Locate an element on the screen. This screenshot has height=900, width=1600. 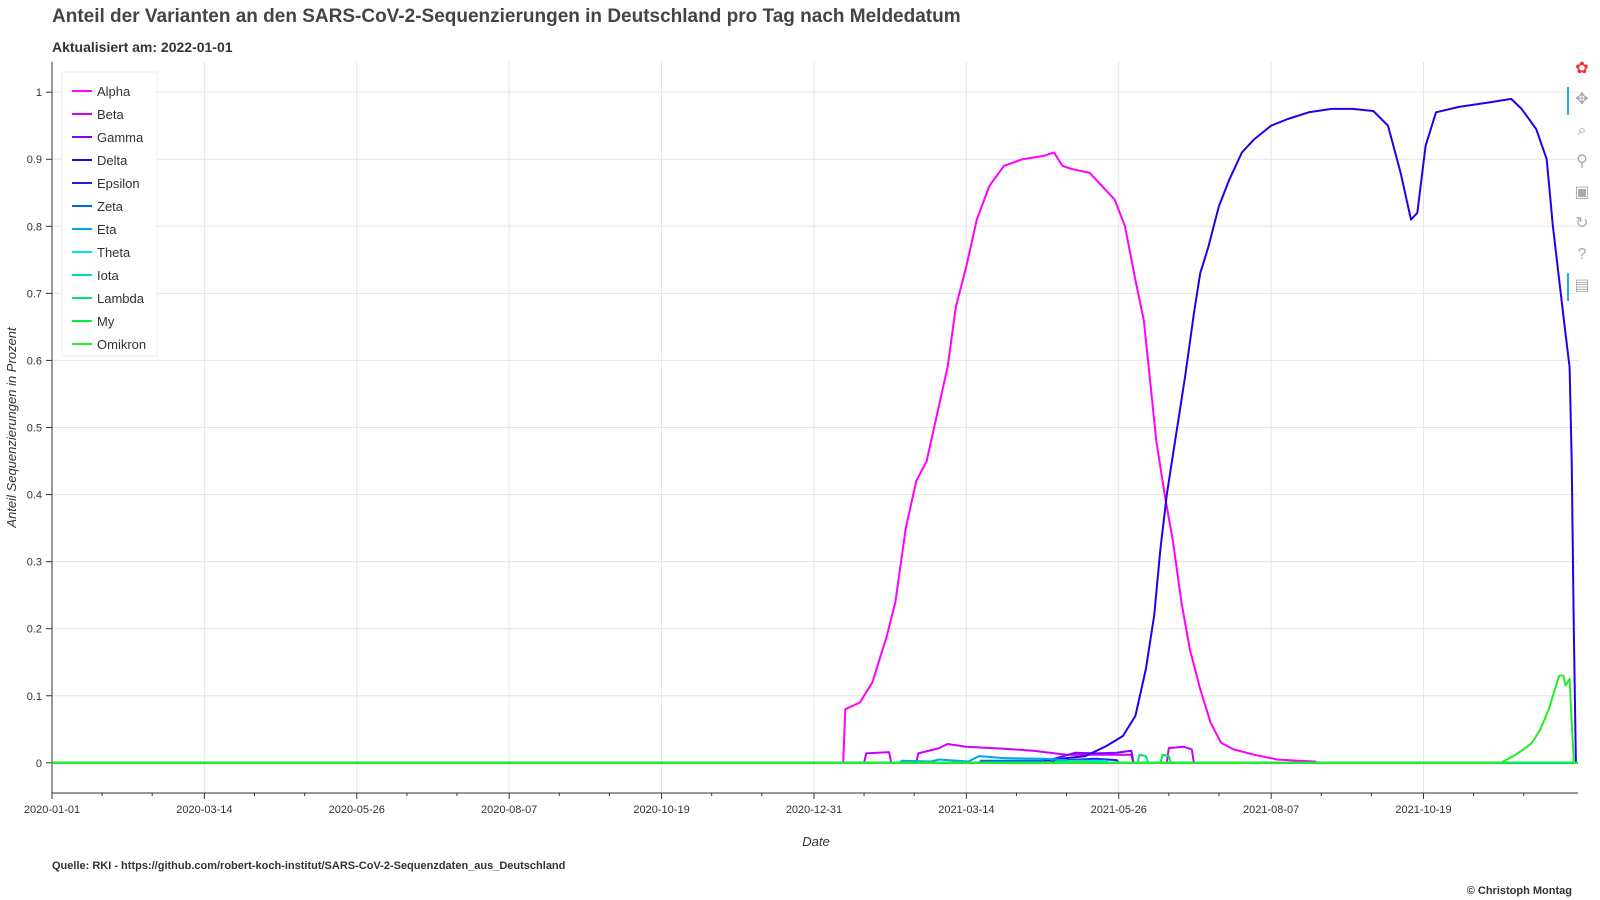
x-tick-label: 2021-05-26 is located at coordinates (1119, 810).